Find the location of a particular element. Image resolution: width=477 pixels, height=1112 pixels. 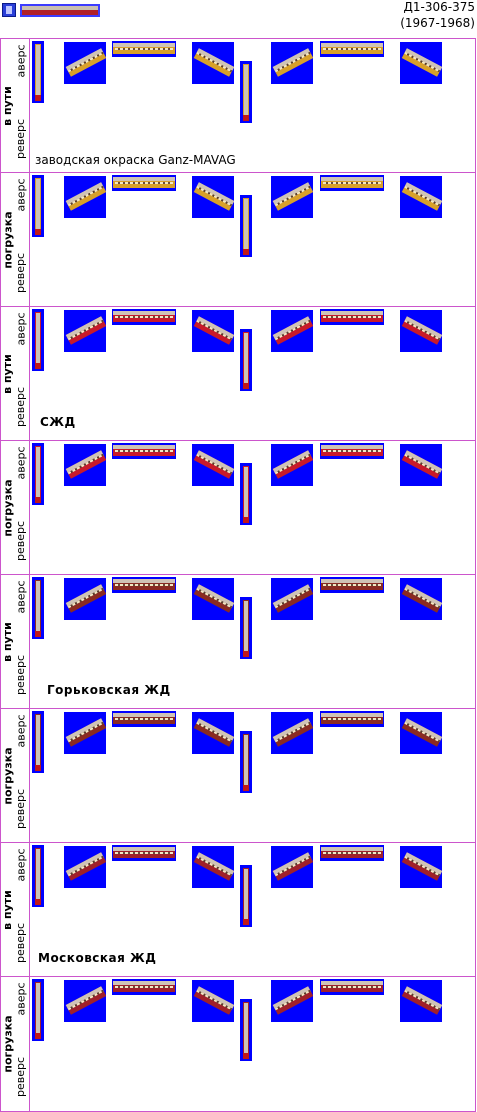

header-train-strip is located at coordinates (60, 10).